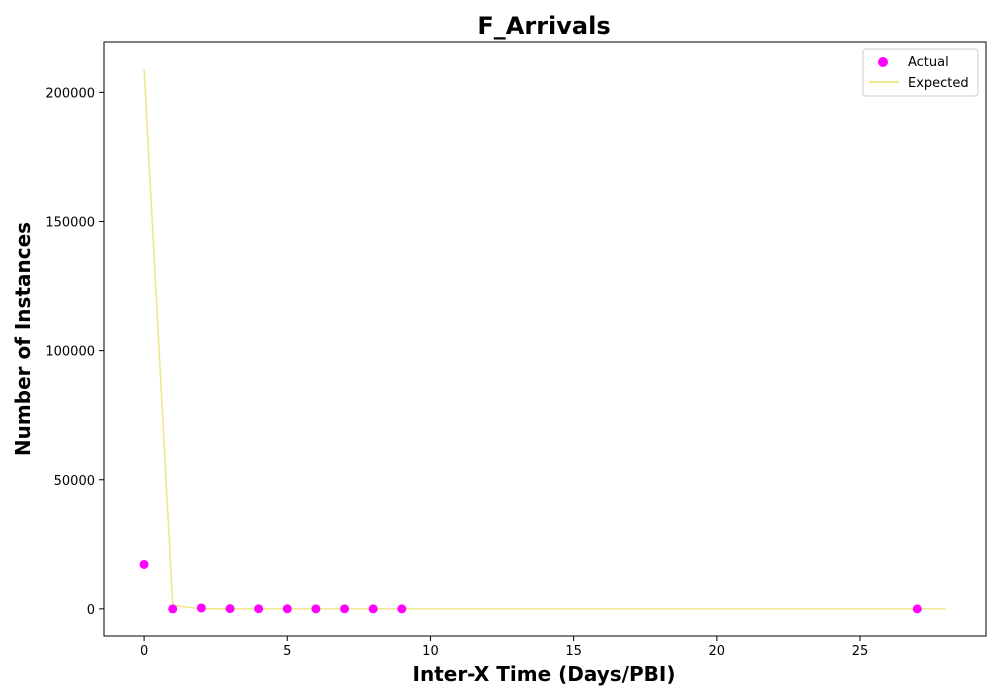 This screenshot has height=700, width=1000. What do you see at coordinates (23, 339) in the screenshot?
I see `y-axis-label: Number of Instances` at bounding box center [23, 339].